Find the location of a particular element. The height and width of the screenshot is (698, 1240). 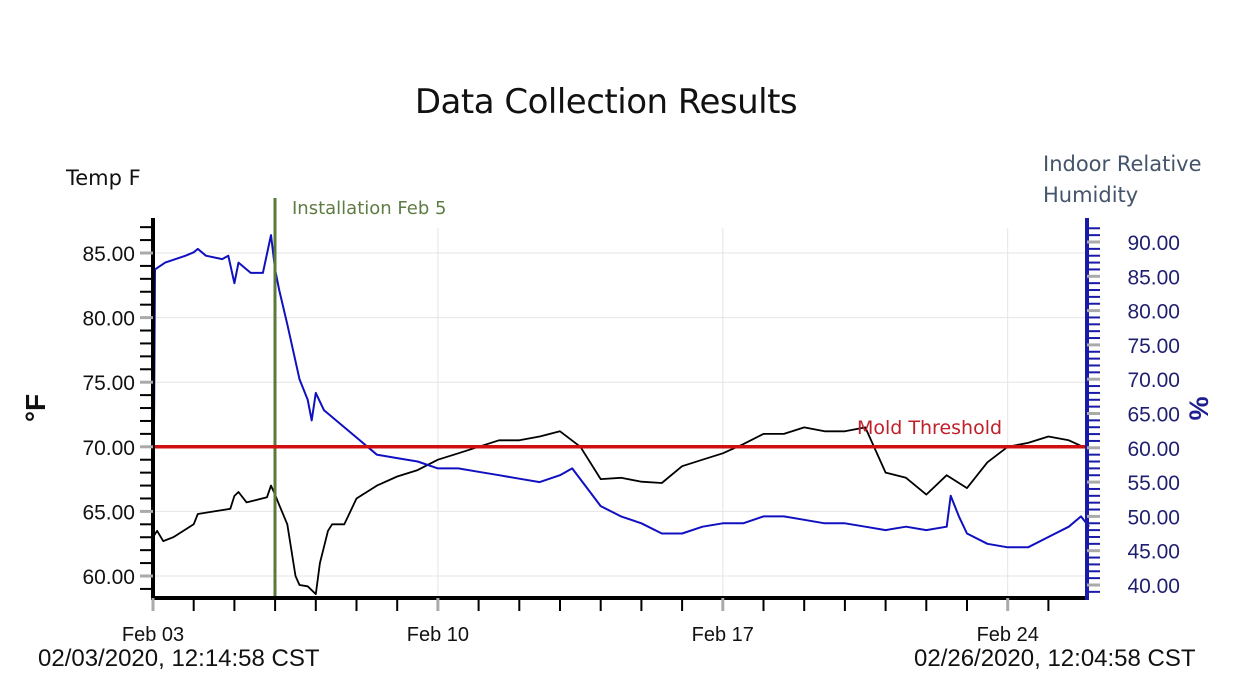

right-tick-label: 60.00 is located at coordinates (1153, 449).